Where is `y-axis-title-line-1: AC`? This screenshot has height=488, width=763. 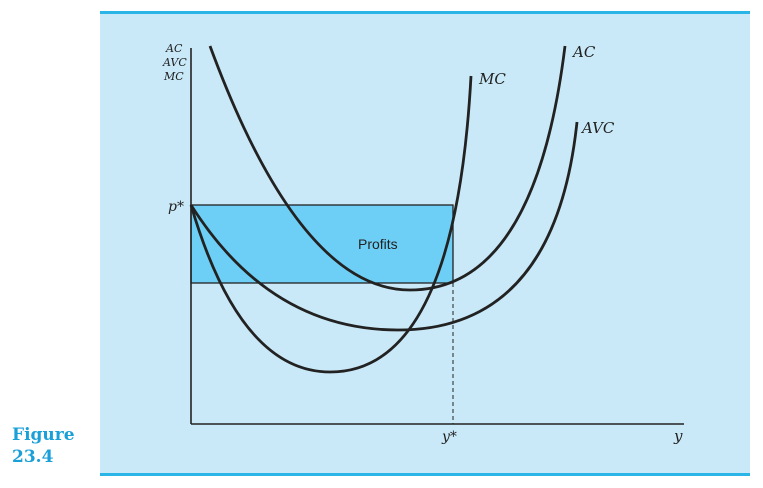 y-axis-title-line-1: AC is located at coordinates (174, 48).